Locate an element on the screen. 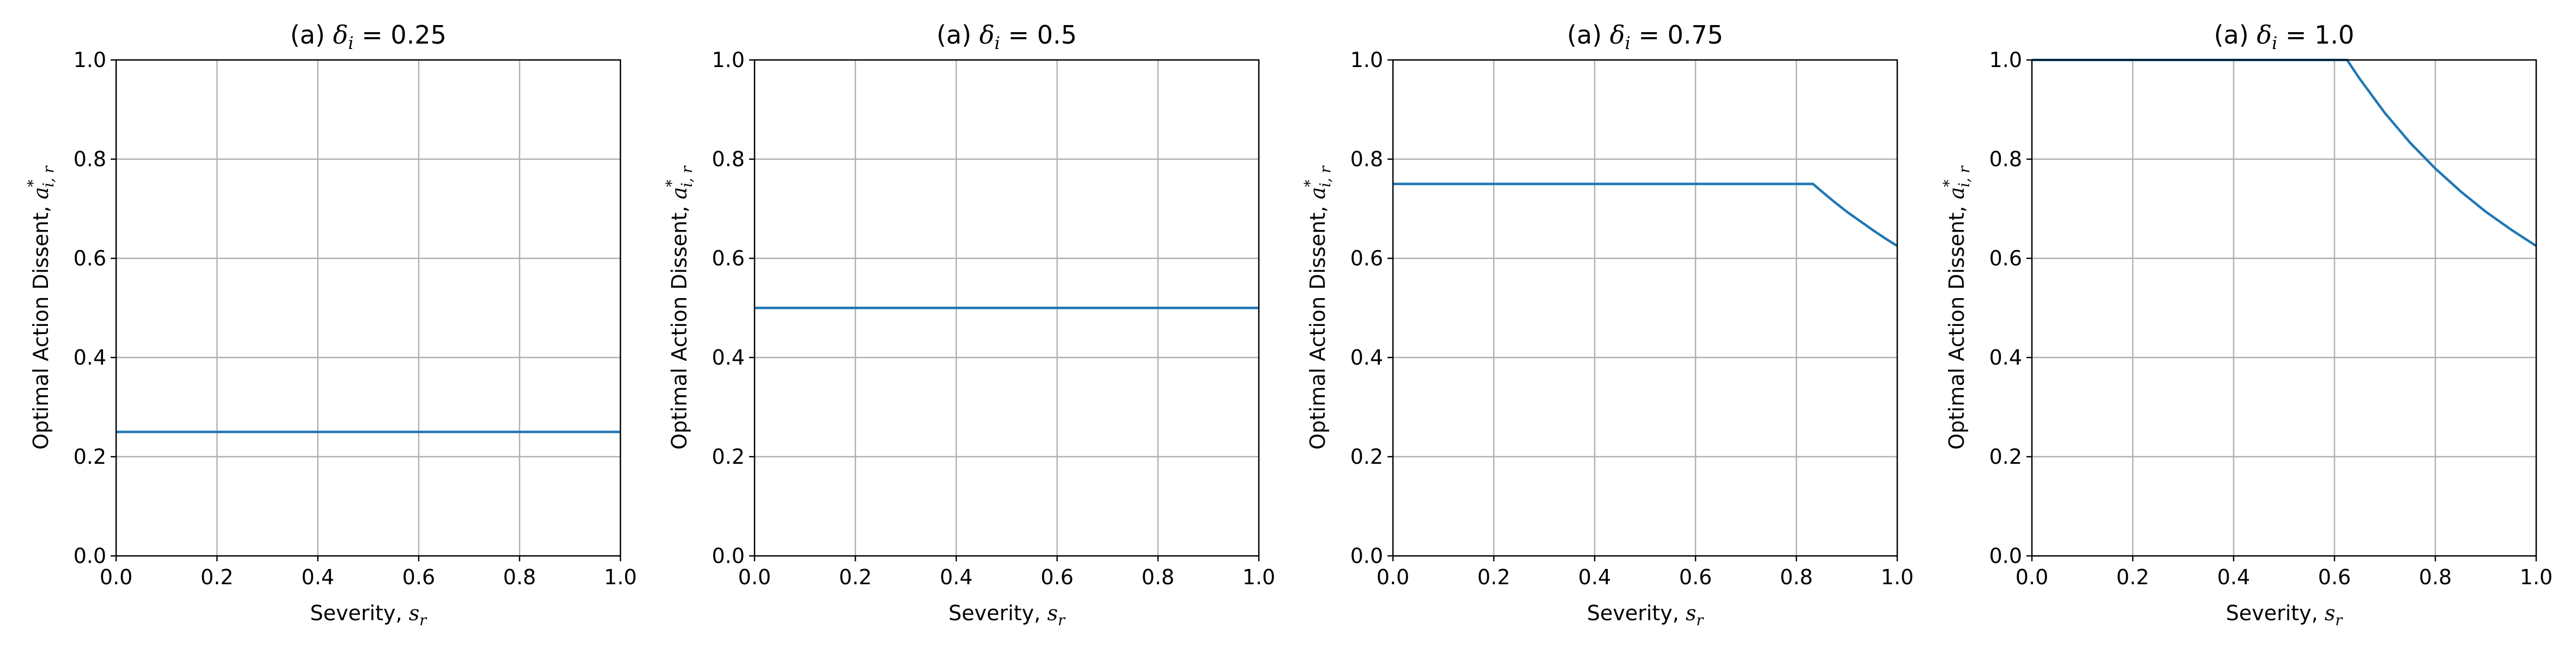 This screenshot has height=654, width=2576. panel-title: (a) δi = 0.5 is located at coordinates (1007, 37).